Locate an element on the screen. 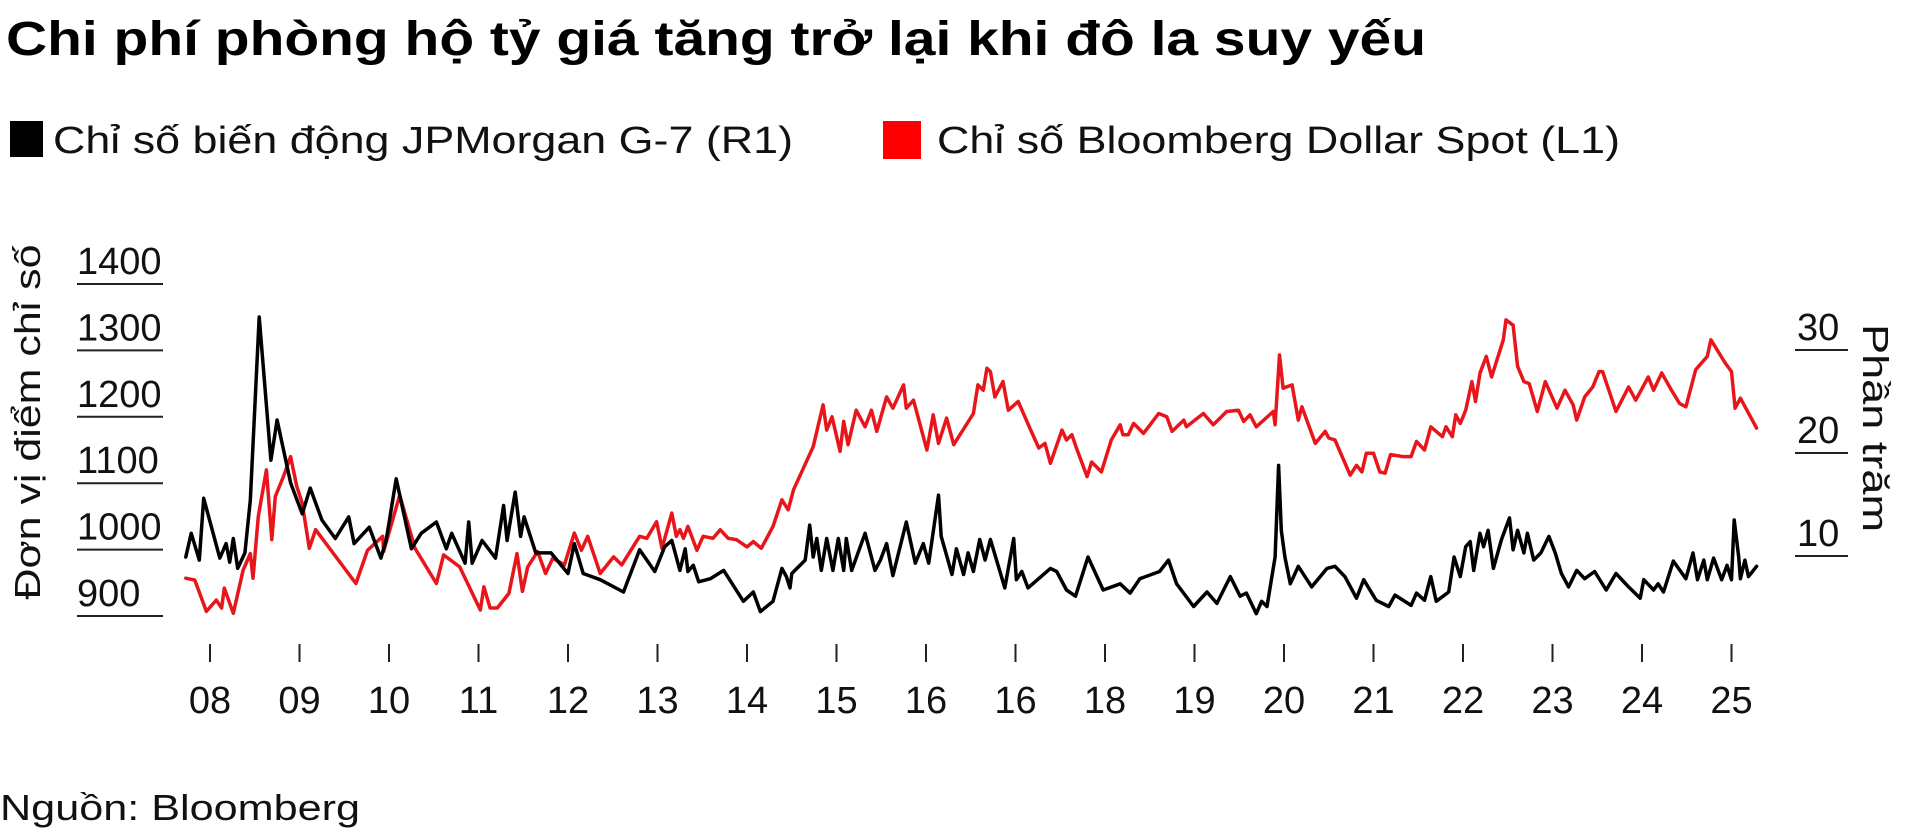  right-axis-title: Phần trăm is located at coordinates (1875, 428).